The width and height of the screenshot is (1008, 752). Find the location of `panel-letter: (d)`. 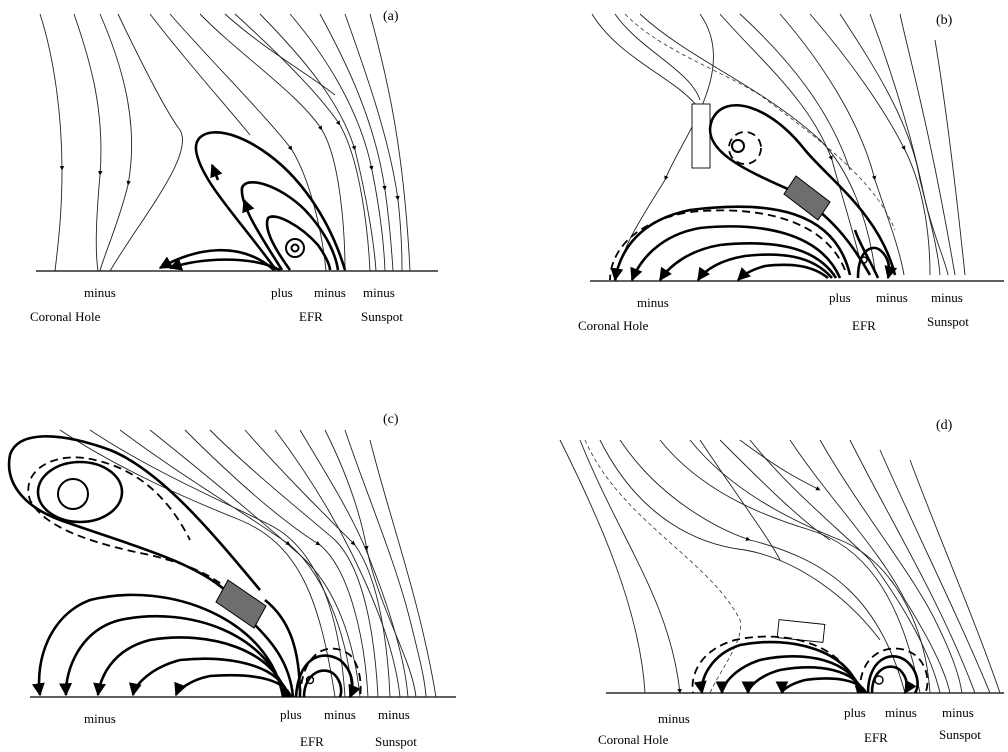

panel-letter: (d) is located at coordinates (944, 425).